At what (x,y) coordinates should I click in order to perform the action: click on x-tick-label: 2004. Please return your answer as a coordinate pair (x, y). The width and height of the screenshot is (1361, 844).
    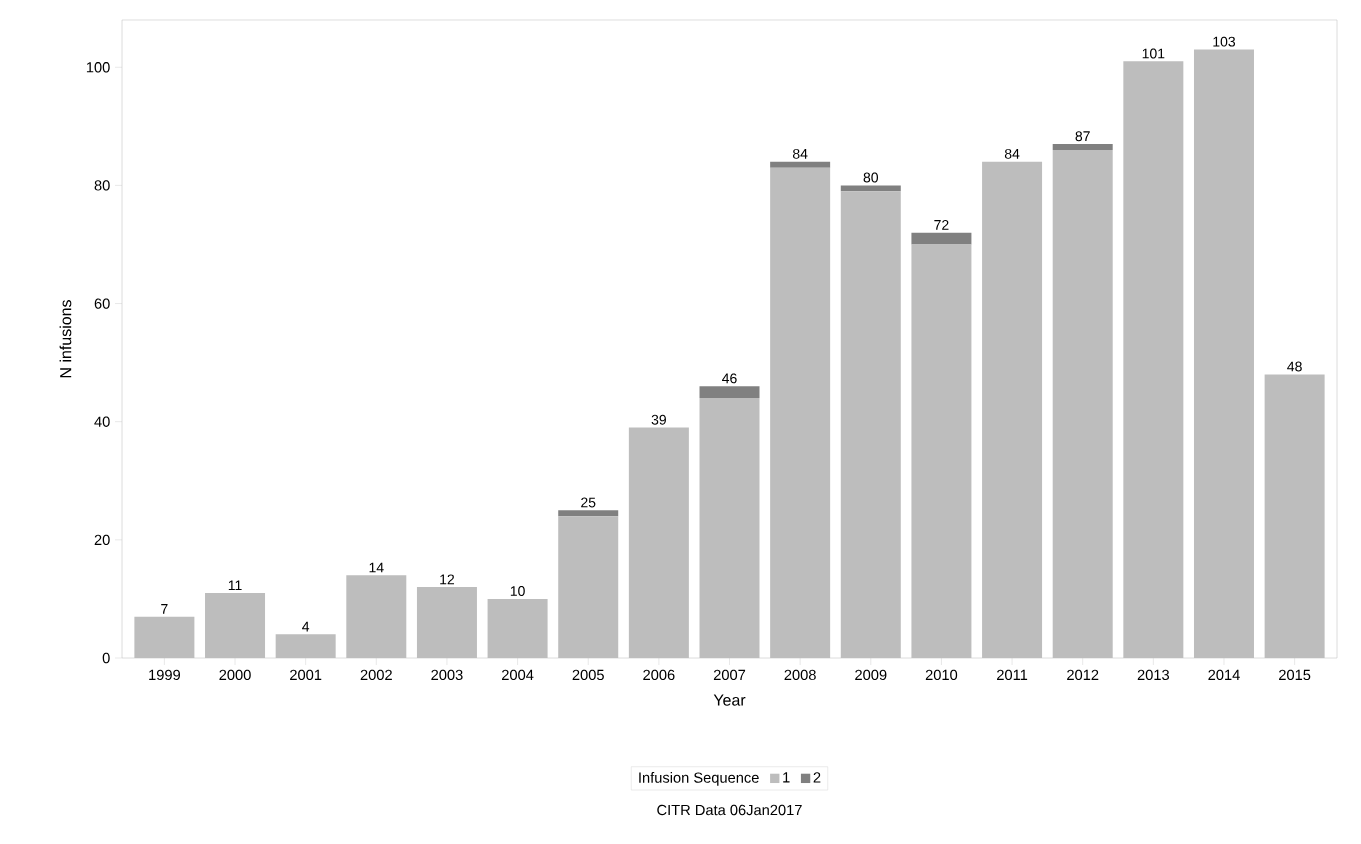
    Looking at the image, I should click on (518, 675).